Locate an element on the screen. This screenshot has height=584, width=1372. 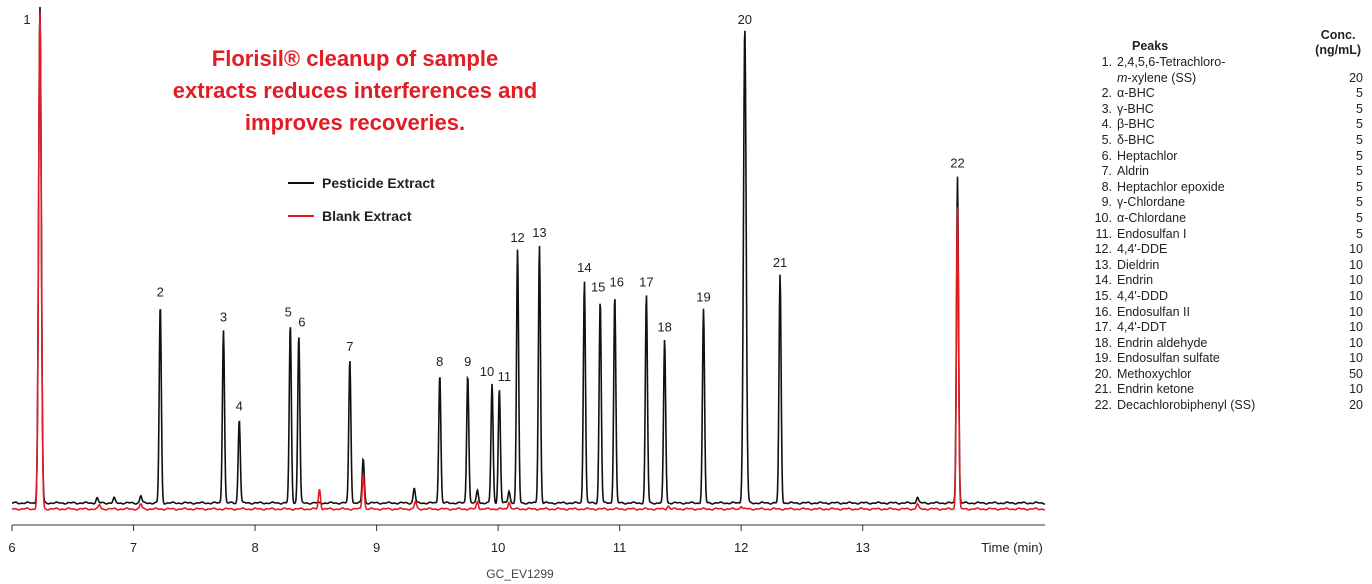
peak-compound-name: Endrin is located at coordinates (1135, 280).